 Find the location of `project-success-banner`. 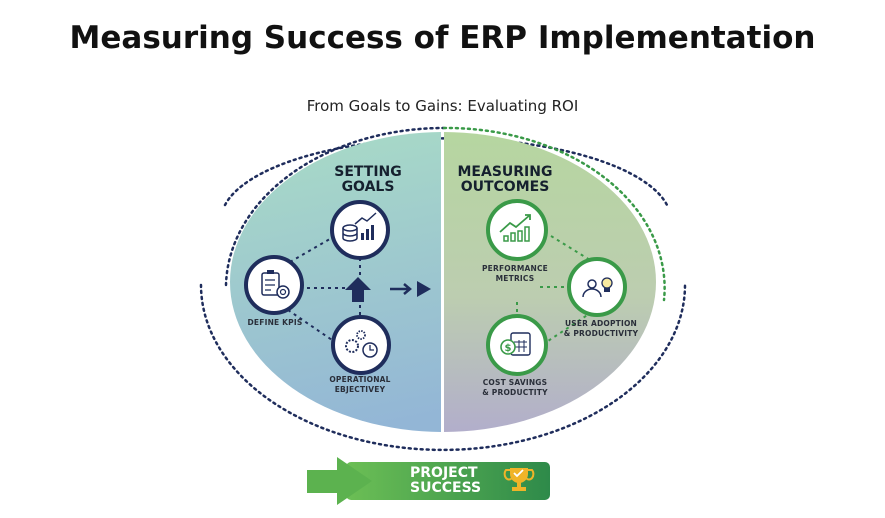

project-success-banner is located at coordinates (428, 481).